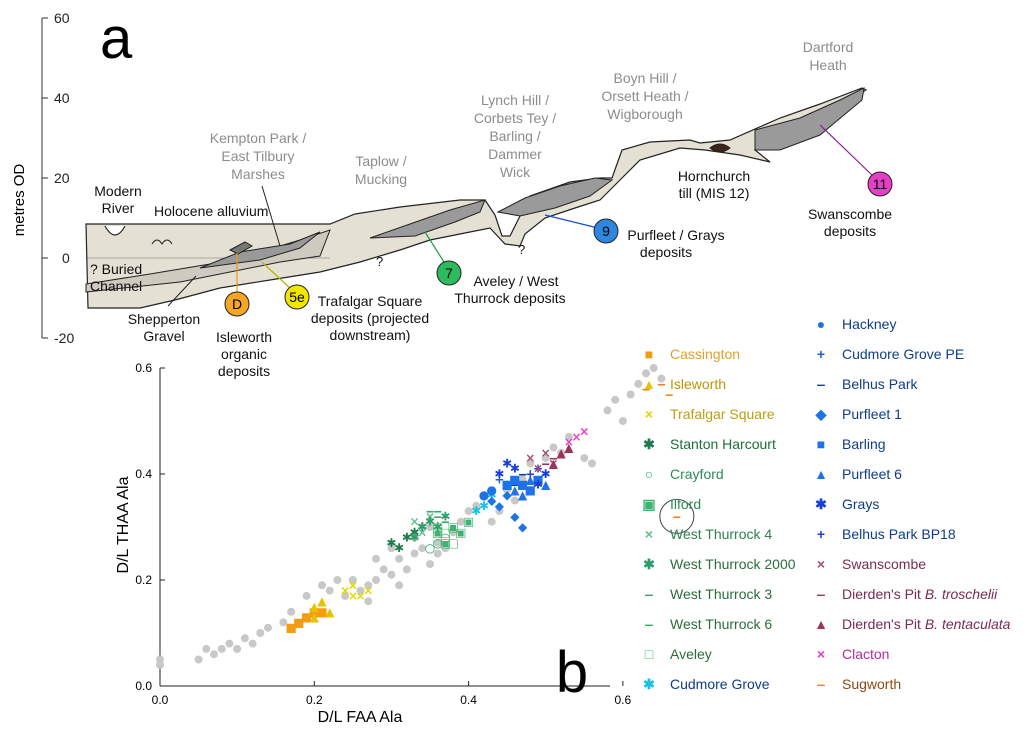 Image resolution: width=1036 pixels, height=731 pixels. I want to click on legend-item: ✱ West Thurrock 2000, so click(718, 564).